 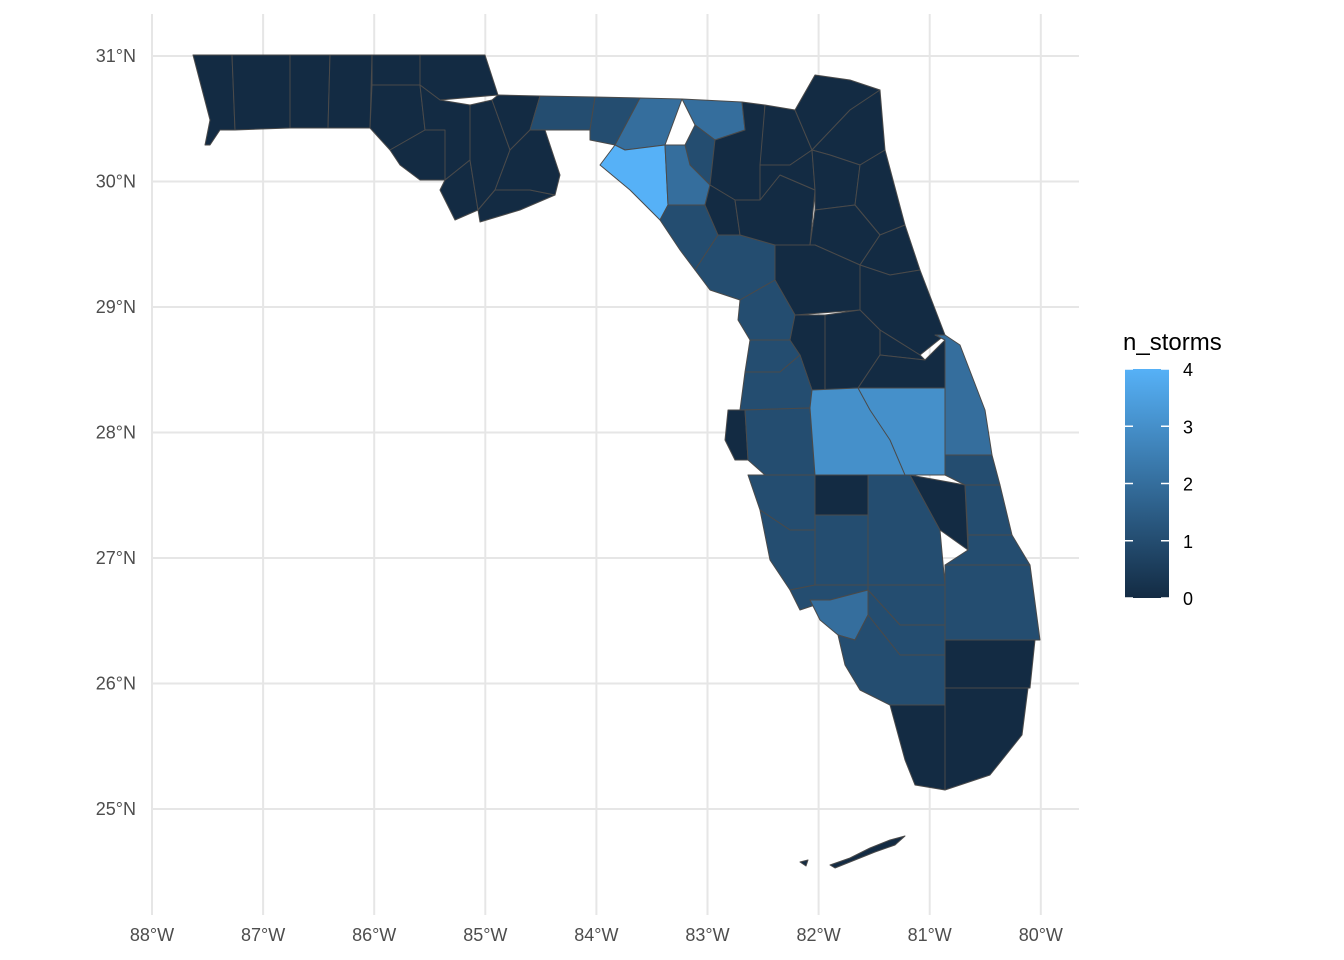 I want to click on legend-ticks: 4 3 2 1 0, so click(x=1159, y=484).